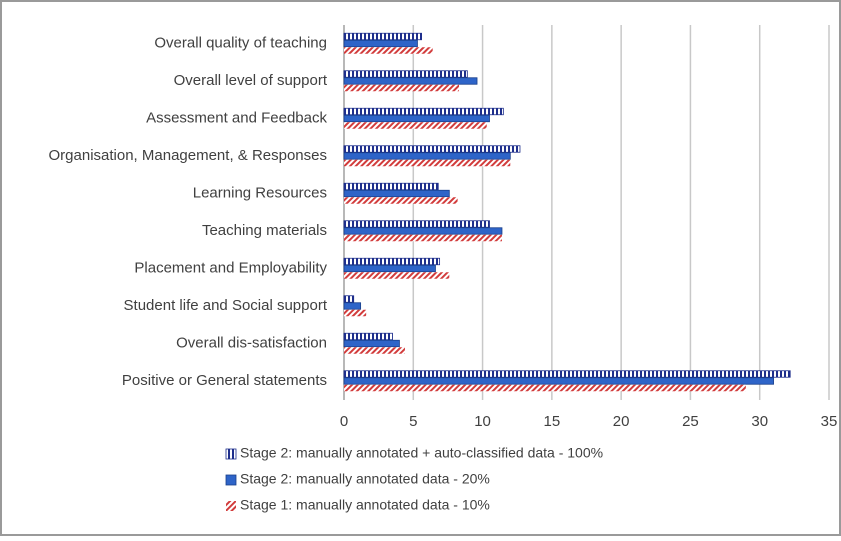 This screenshot has width=841, height=541. What do you see at coordinates (365, 505) in the screenshot?
I see `legend-label: Stage 1: manually annotated data - 10%` at bounding box center [365, 505].